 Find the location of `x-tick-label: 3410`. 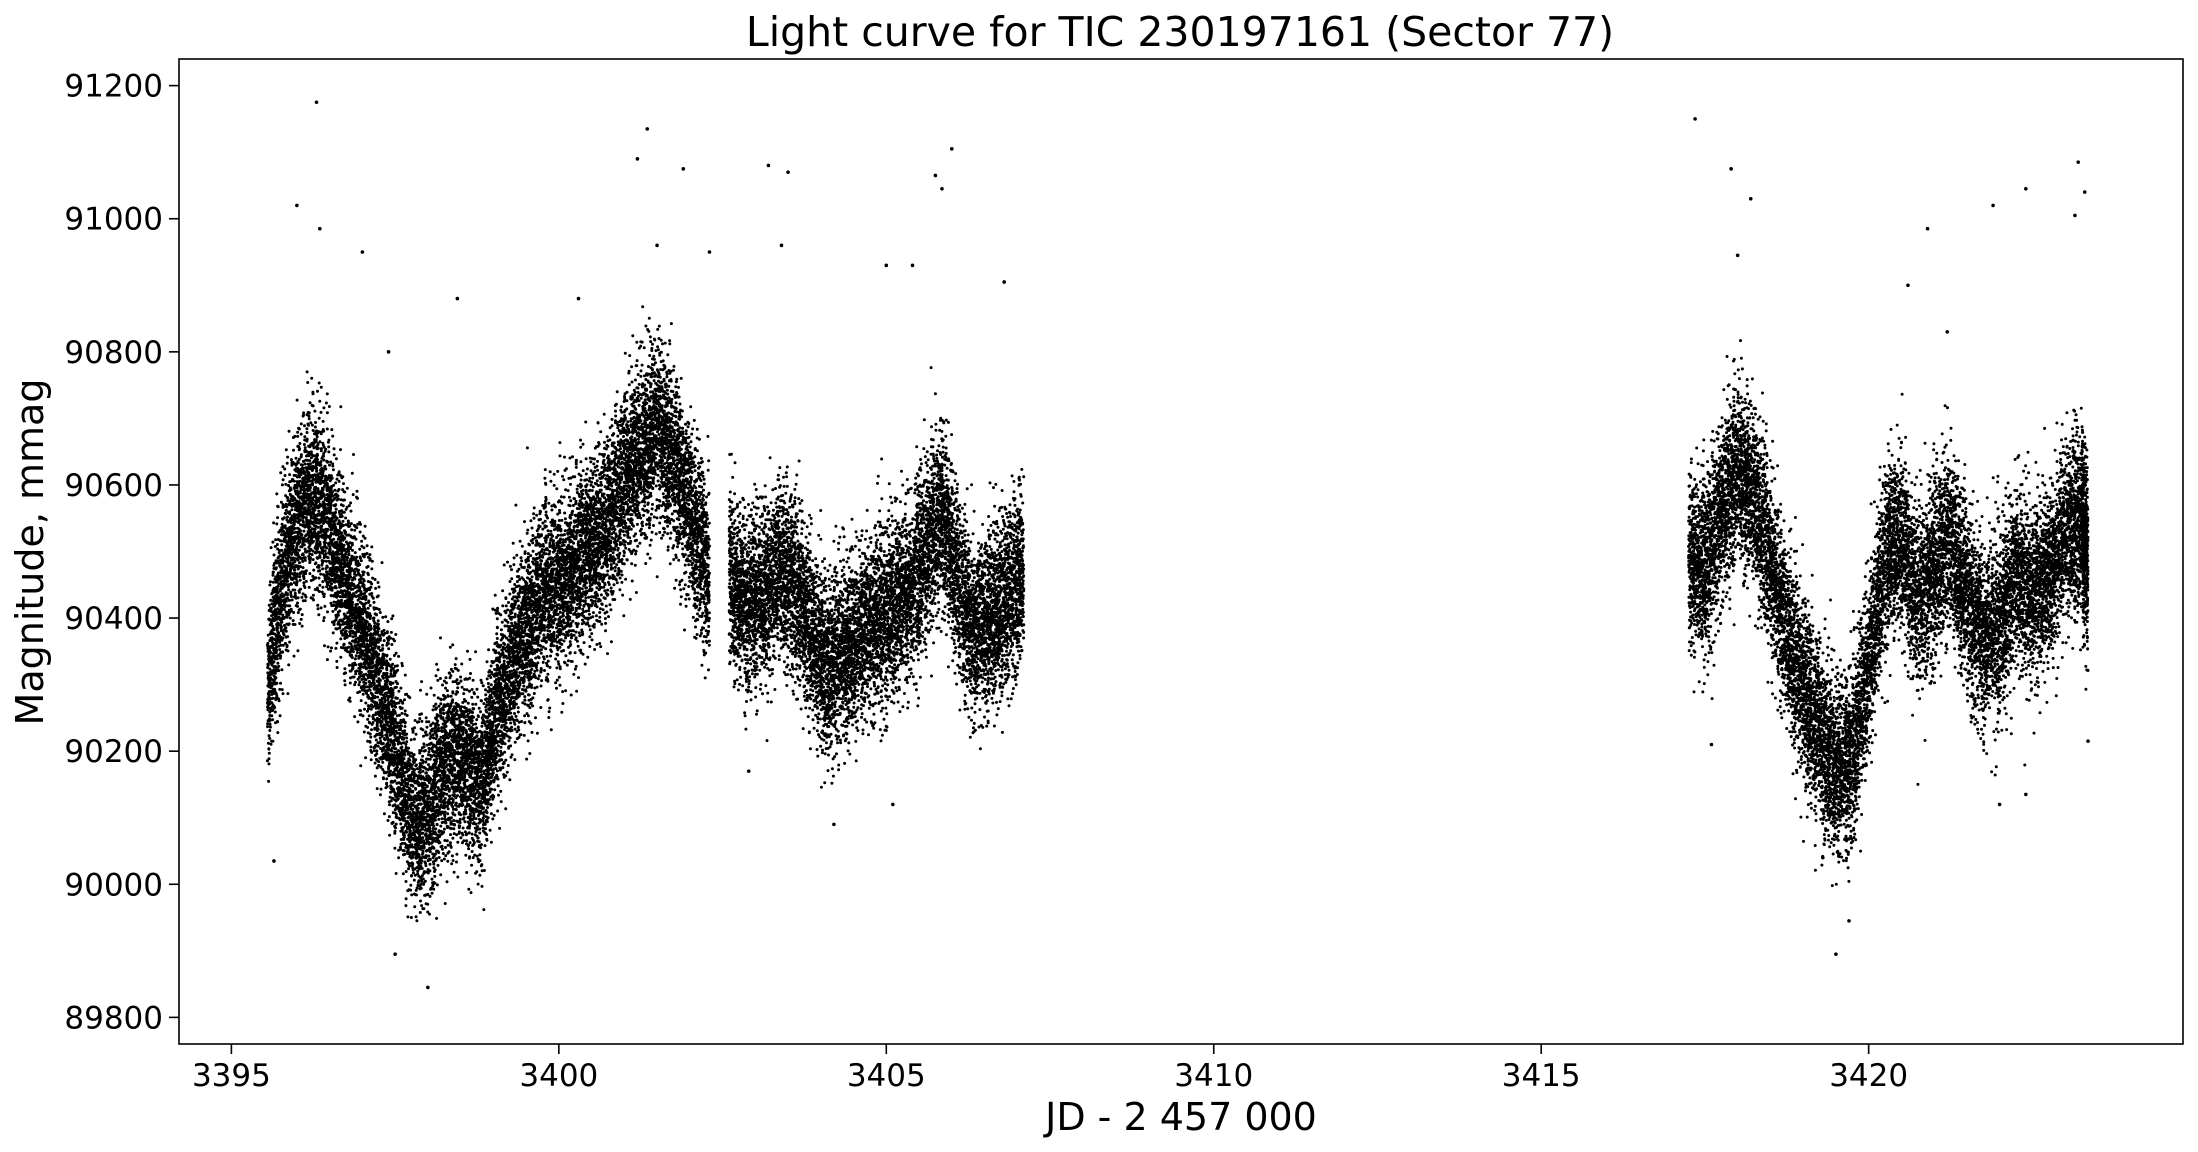

x-tick-label: 3410 is located at coordinates (1213, 1076).